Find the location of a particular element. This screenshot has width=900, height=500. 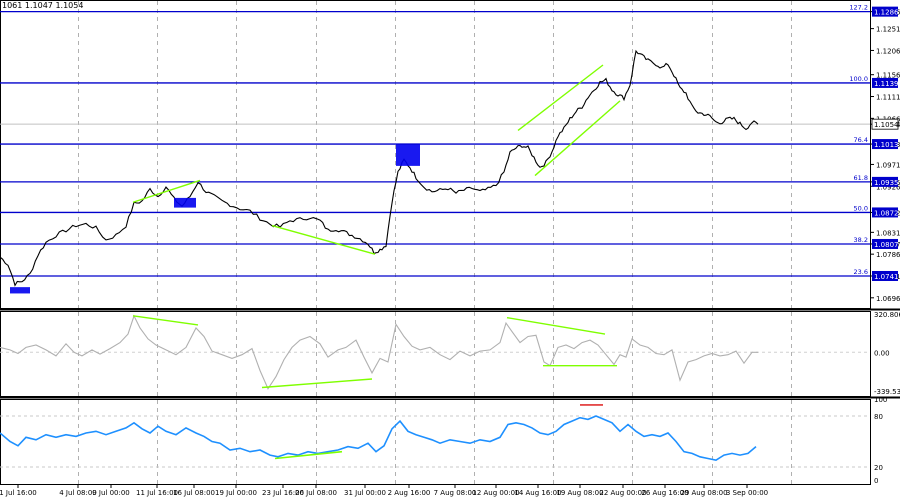

time-tick-label: 7 Aug 08:00 is located at coordinates (455, 493).